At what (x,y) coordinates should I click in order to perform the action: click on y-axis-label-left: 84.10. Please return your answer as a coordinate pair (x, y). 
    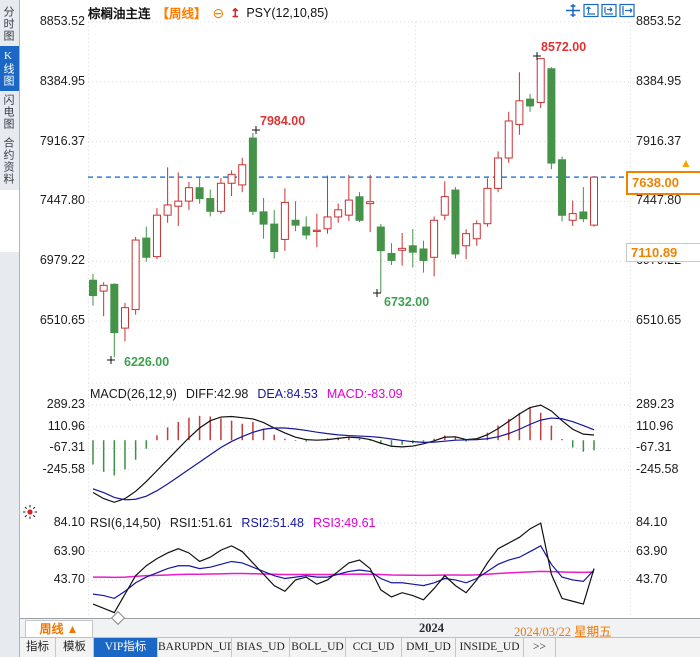
    Looking at the image, I should click on (69, 522).